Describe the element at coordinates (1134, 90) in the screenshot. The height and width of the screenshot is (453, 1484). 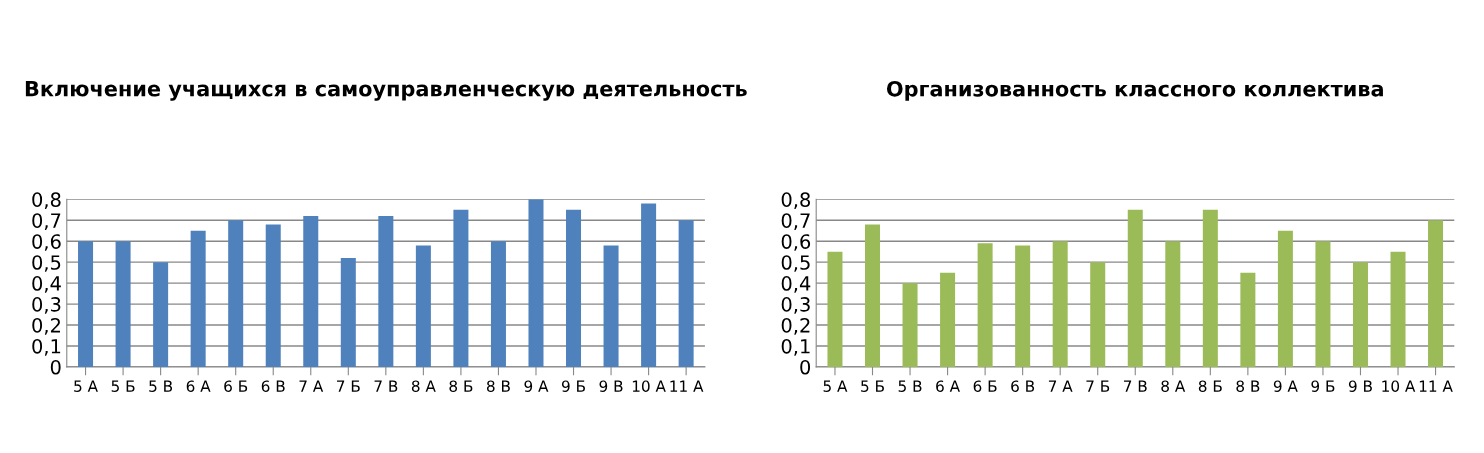
I see `chart-title: Организованность классного коллектива` at that location.